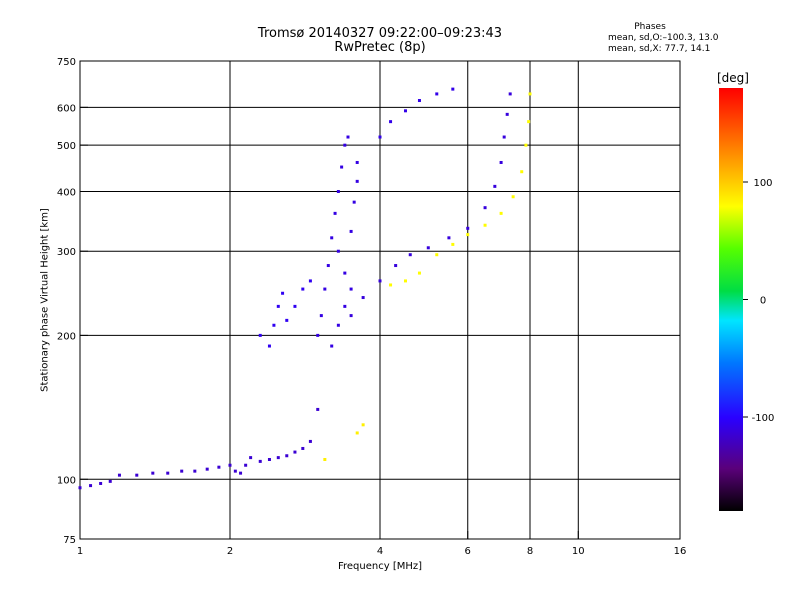 The image size is (800, 600). I want to click on y-axis-label: Stationary phase Virtual Height [km], so click(45, 300).